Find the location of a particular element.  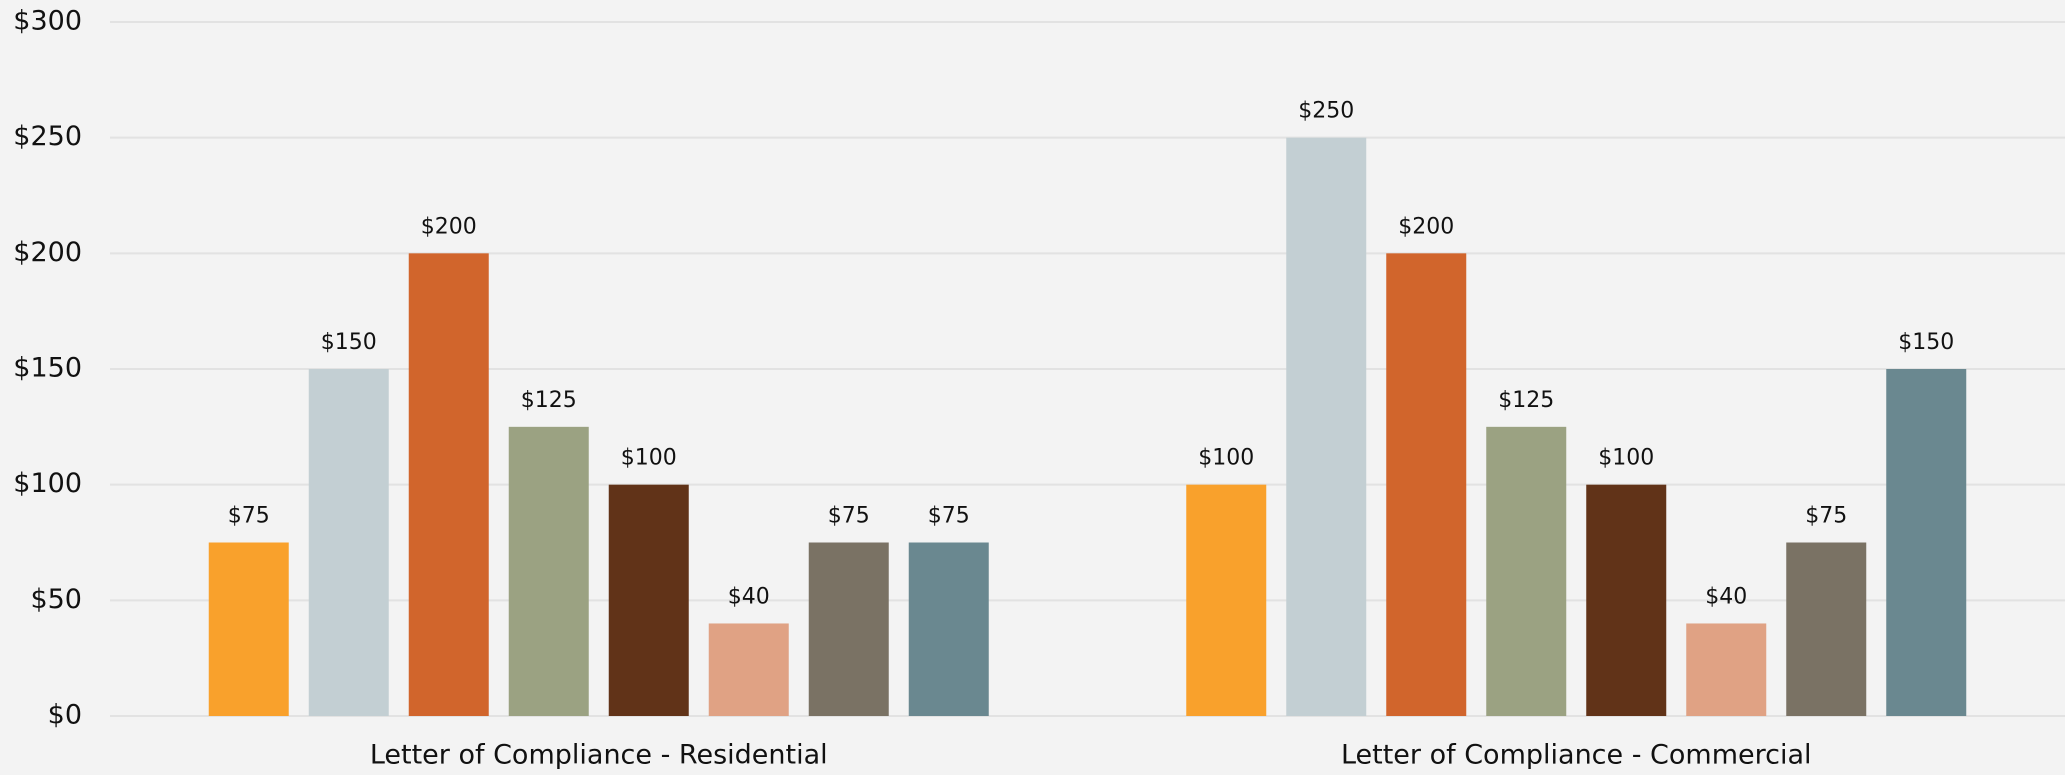

y-tick-label: $200 is located at coordinates (47, 252).